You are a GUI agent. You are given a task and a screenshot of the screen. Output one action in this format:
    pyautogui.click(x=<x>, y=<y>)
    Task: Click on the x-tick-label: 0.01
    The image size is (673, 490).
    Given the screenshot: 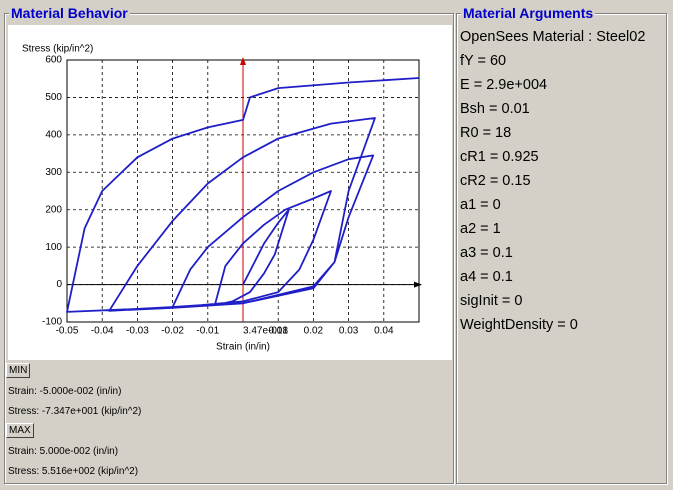 What is the action you would take?
    pyautogui.click(x=278, y=331)
    